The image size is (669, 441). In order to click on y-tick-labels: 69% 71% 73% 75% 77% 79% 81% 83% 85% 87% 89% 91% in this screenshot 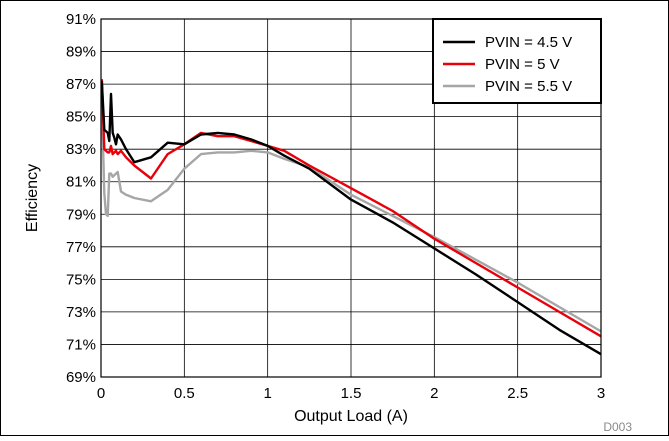, I will do `click(81, 198)`.